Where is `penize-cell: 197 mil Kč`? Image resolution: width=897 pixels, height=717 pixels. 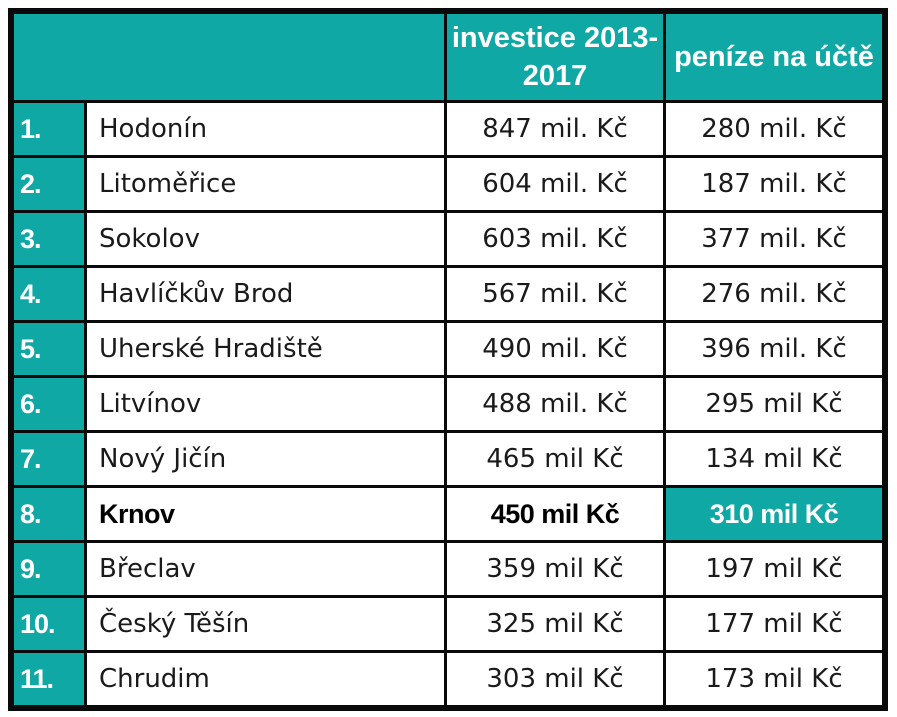
penize-cell: 197 mil Kč is located at coordinates (774, 569).